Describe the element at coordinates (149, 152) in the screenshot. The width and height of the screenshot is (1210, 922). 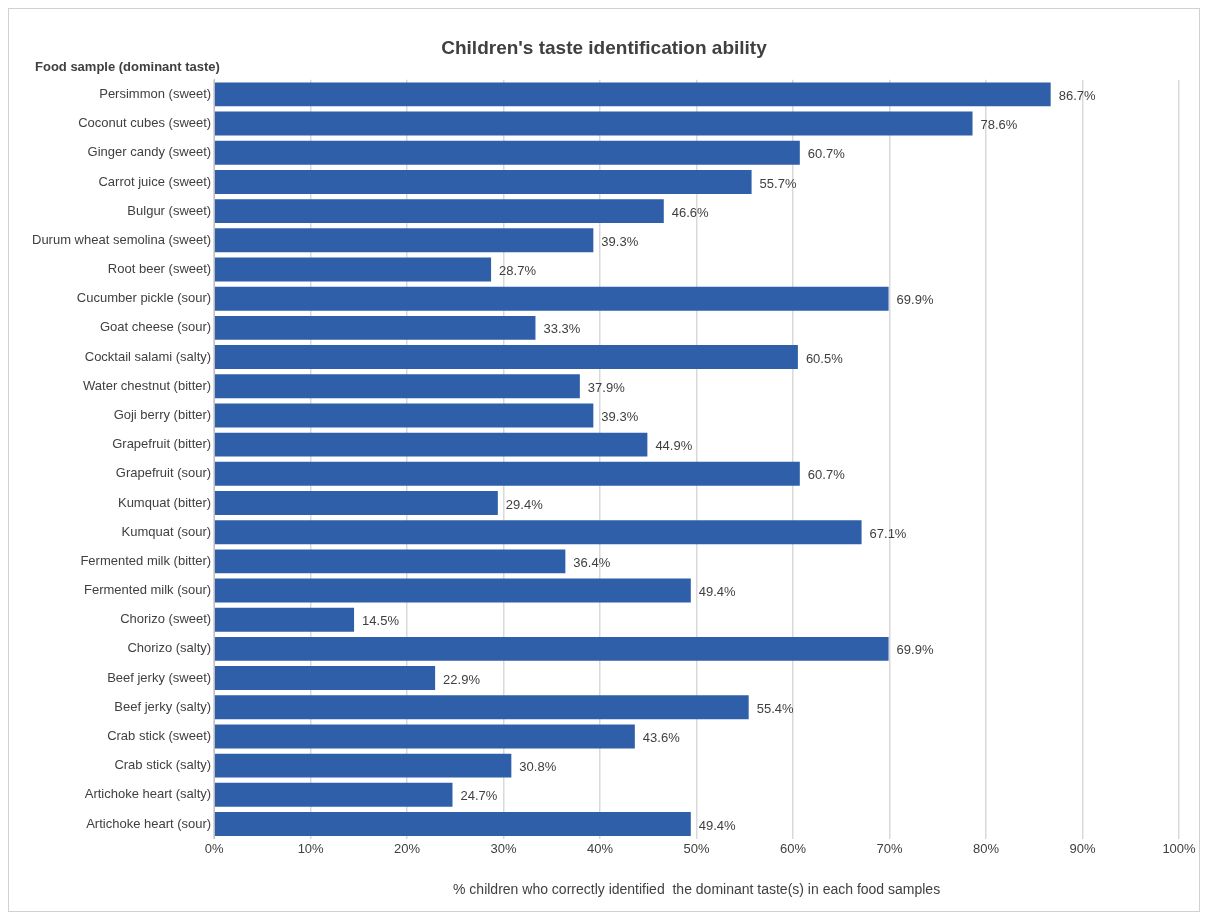
I see `y-tick-label: Ginger candy (sweet)` at that location.